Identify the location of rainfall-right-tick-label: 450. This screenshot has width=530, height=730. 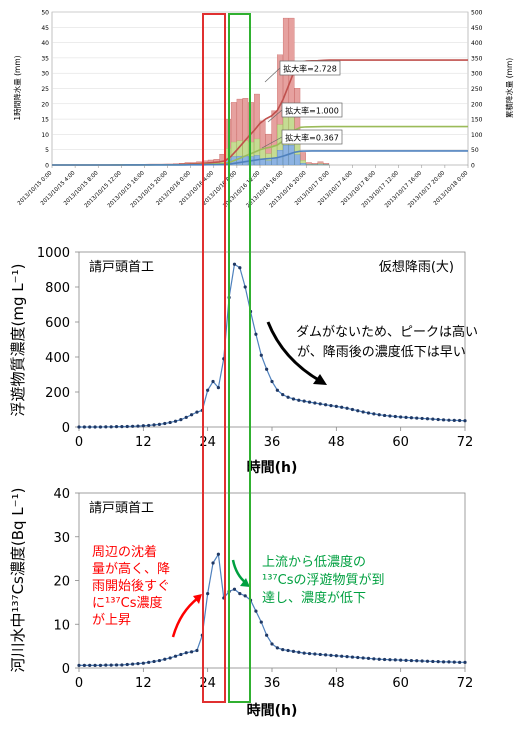
(477, 28).